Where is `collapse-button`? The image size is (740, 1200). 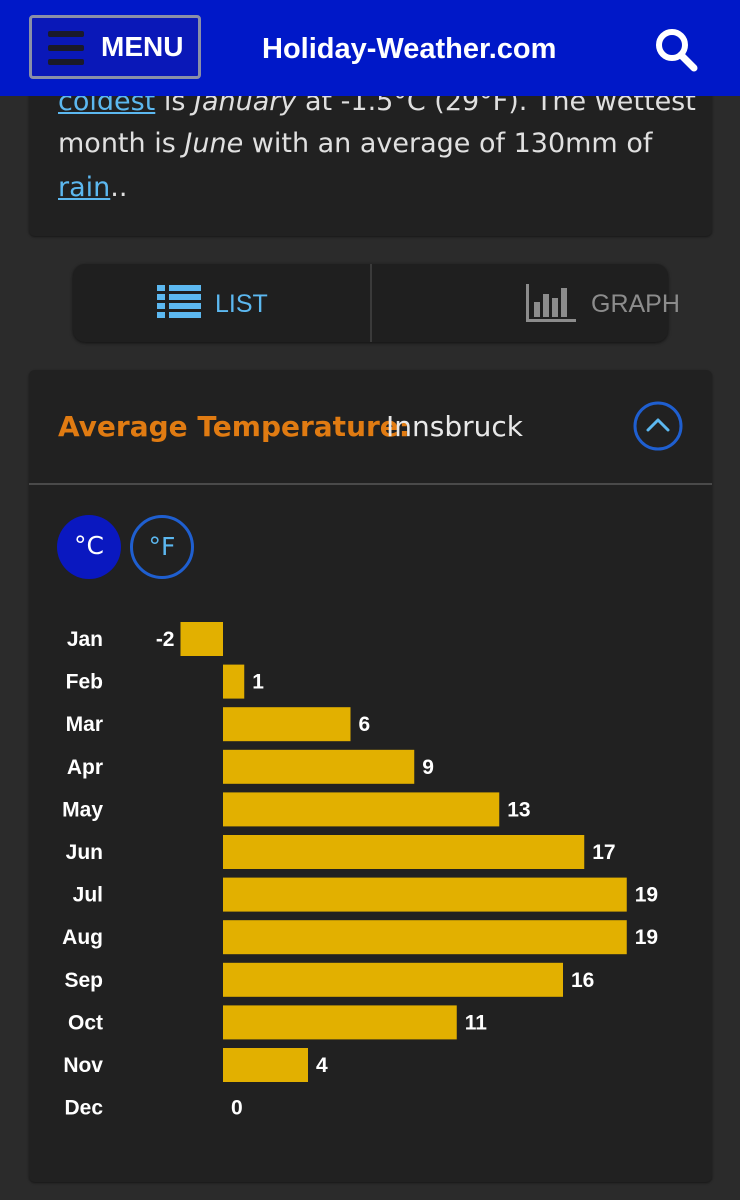 collapse-button is located at coordinates (658, 426).